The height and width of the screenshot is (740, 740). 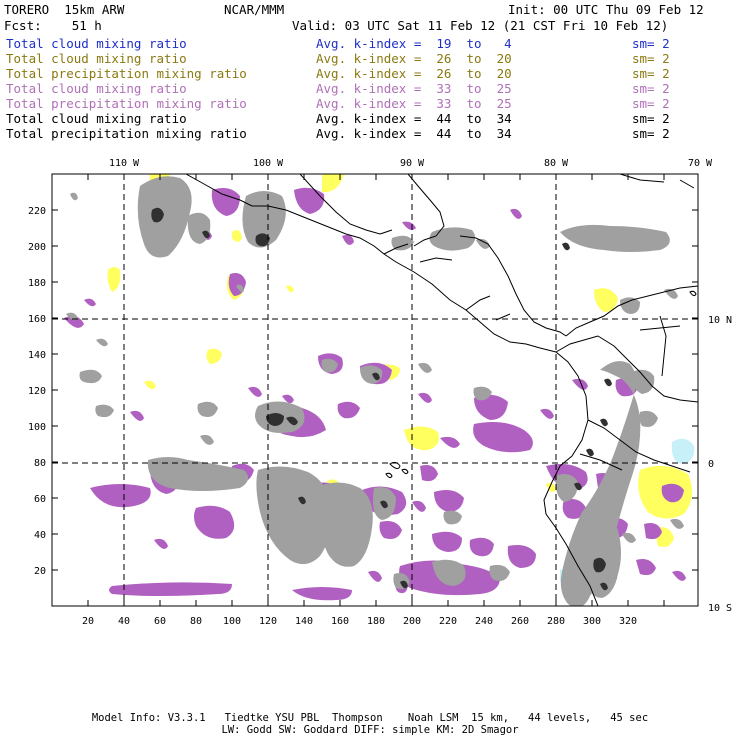 What do you see at coordinates (414, 43) in the screenshot?
I see `legend-index: Avg. k-index = 19 to 4` at bounding box center [414, 43].